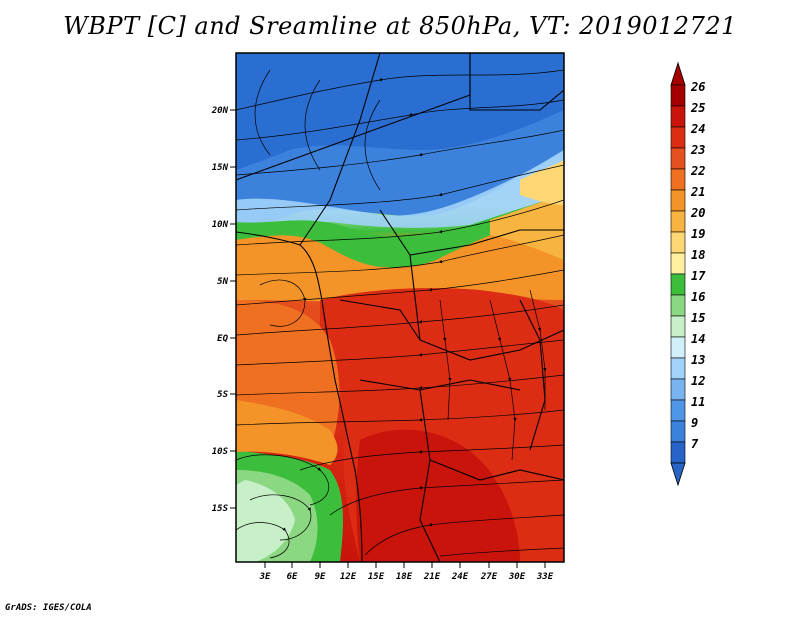 Image resolution: width=800 pixels, height=618 pixels. What do you see at coordinates (222, 395) in the screenshot?
I see `lat-label: 5S` at bounding box center [222, 395].